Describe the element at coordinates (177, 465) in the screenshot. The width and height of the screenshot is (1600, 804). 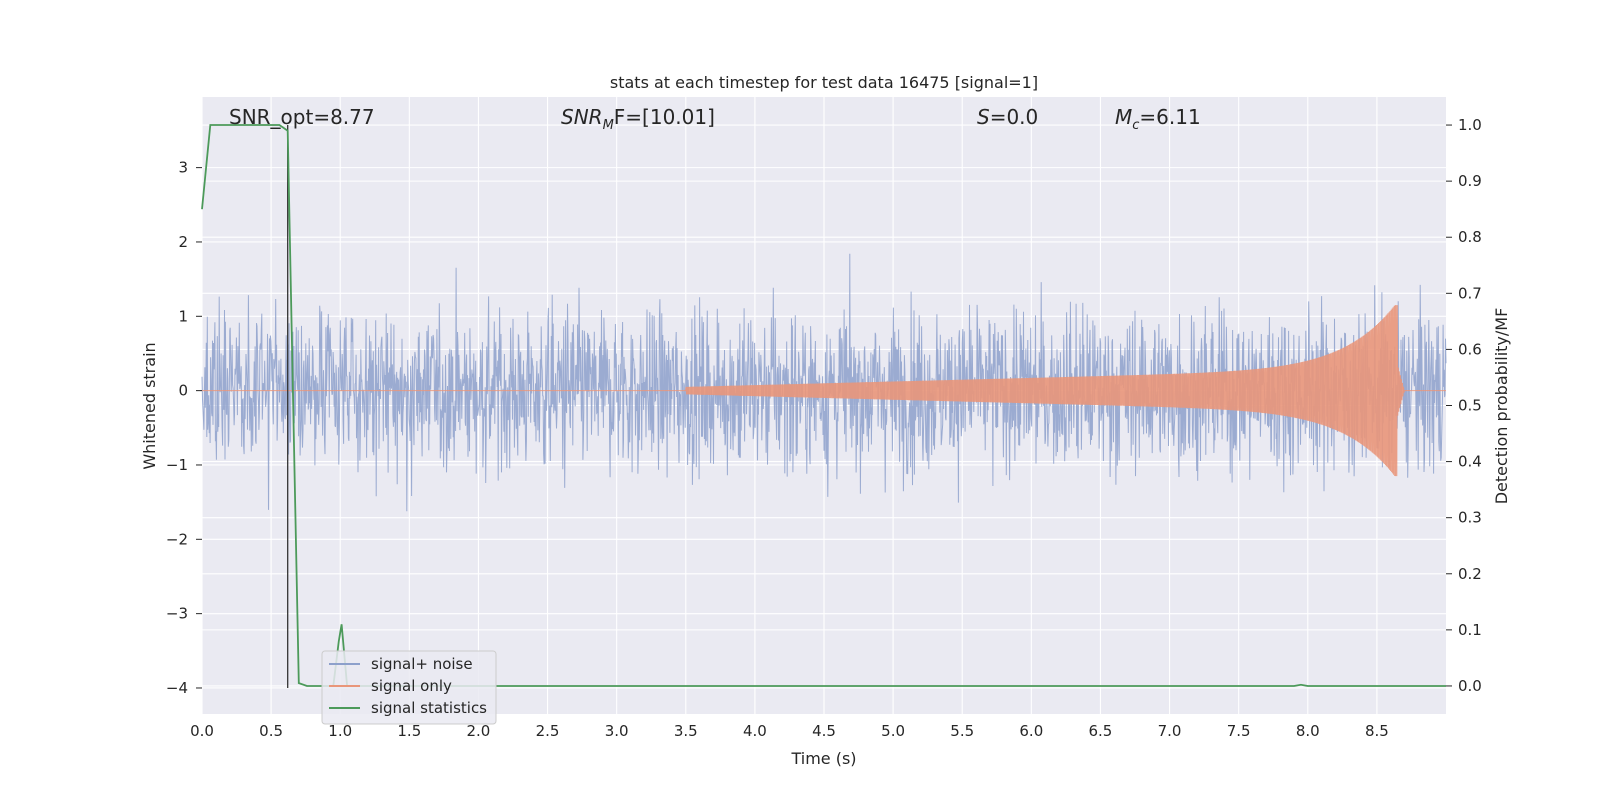
I see `y-tick-label: −1` at that location.